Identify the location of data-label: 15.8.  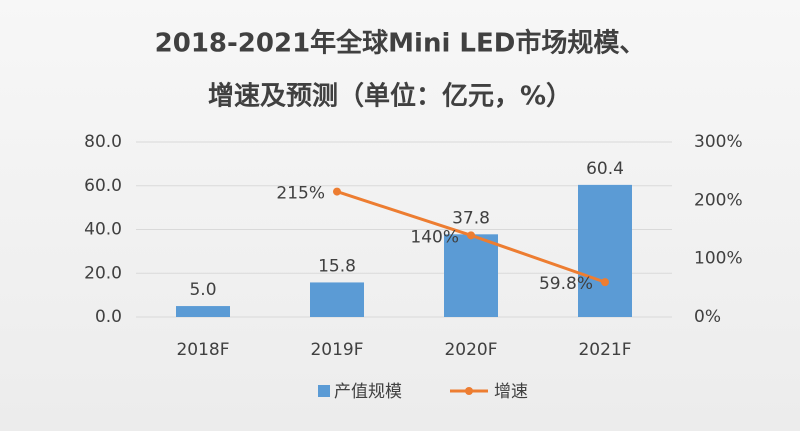
(337, 266).